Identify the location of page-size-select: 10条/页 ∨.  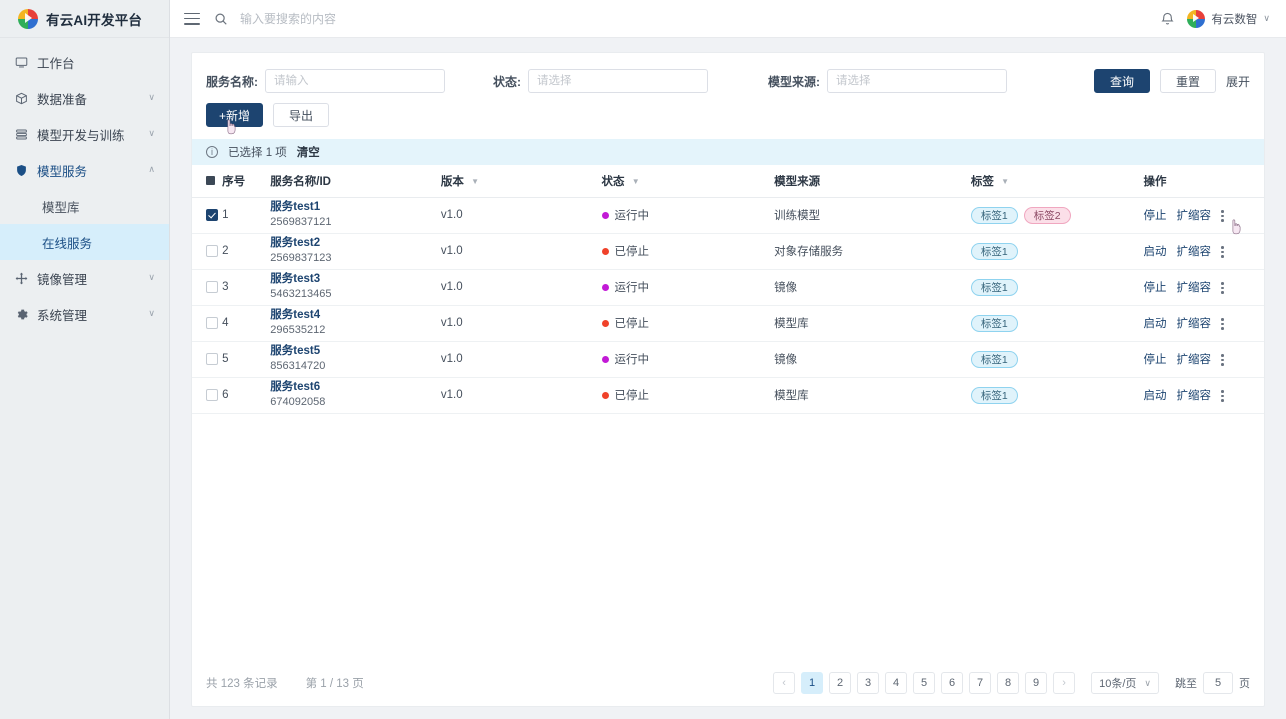
(1125, 683).